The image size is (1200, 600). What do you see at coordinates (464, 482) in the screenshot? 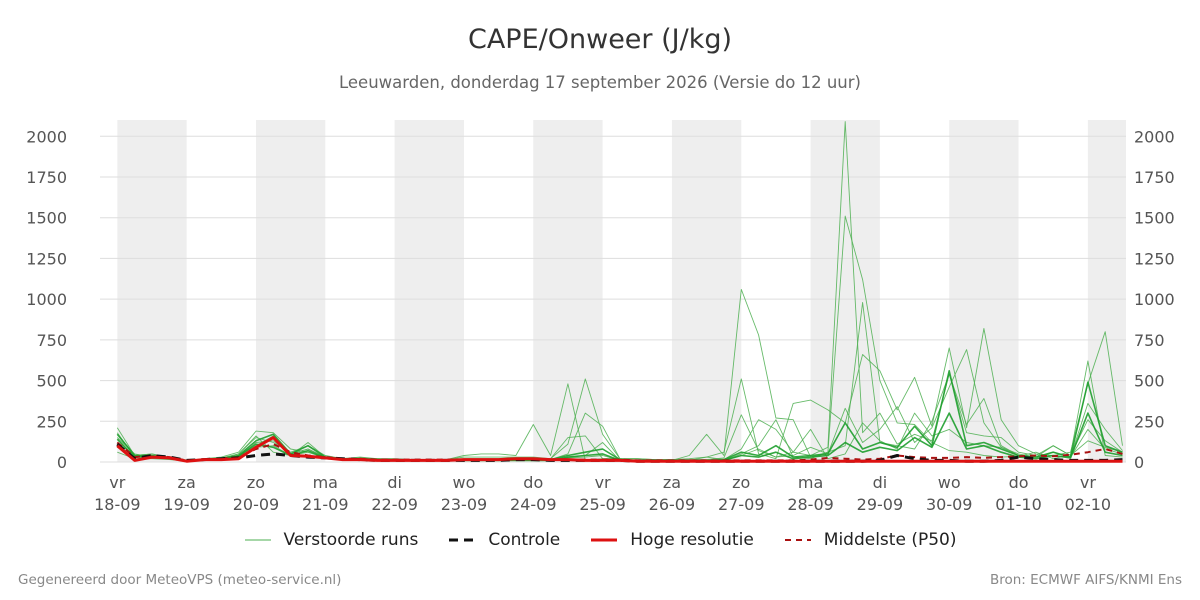
I see `x-tick-weekday-5: wo` at bounding box center [464, 482].